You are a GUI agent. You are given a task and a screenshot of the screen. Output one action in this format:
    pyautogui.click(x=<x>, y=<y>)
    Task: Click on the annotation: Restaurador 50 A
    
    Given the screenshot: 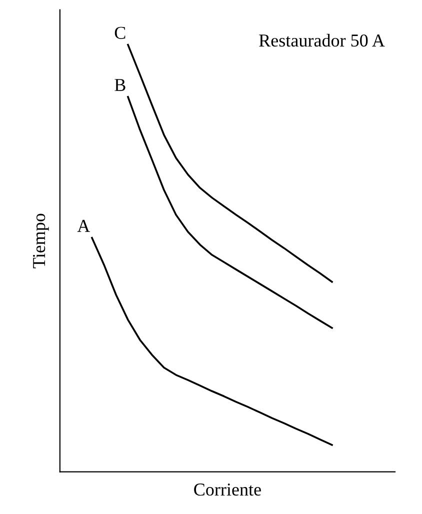 What is the action you would take?
    pyautogui.click(x=322, y=40)
    